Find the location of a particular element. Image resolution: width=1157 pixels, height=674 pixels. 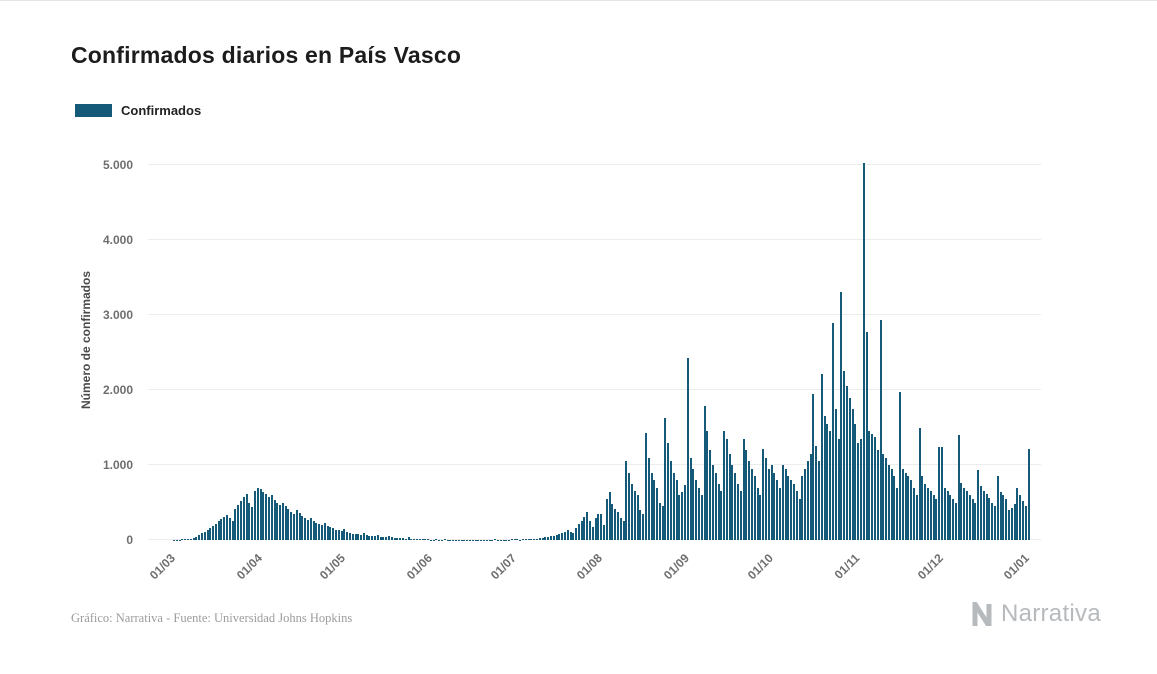

x-tick-label: 01/04 is located at coordinates (249, 567).